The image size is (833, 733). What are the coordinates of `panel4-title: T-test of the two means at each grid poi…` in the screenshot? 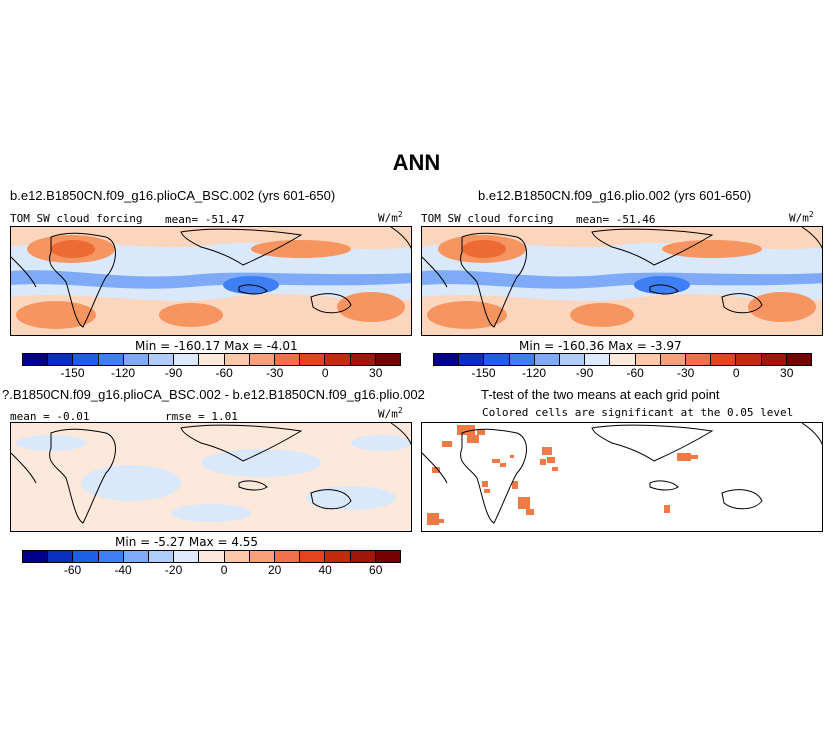 It's located at (600, 394).